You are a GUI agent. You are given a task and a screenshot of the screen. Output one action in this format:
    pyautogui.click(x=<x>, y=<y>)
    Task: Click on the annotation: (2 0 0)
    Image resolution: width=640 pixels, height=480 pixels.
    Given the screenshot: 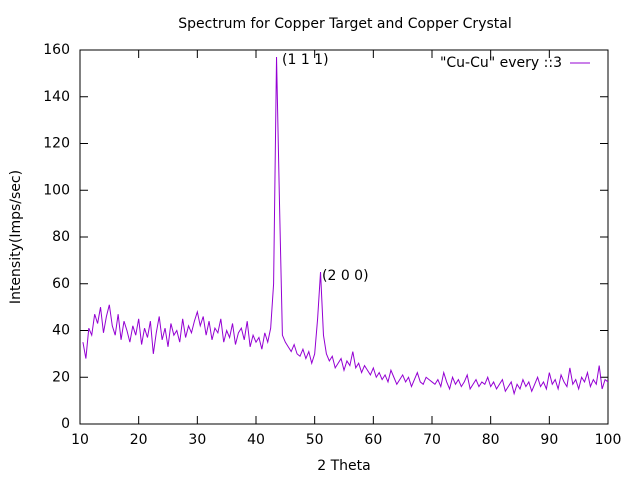 What is the action you would take?
    pyautogui.click(x=345, y=276)
    